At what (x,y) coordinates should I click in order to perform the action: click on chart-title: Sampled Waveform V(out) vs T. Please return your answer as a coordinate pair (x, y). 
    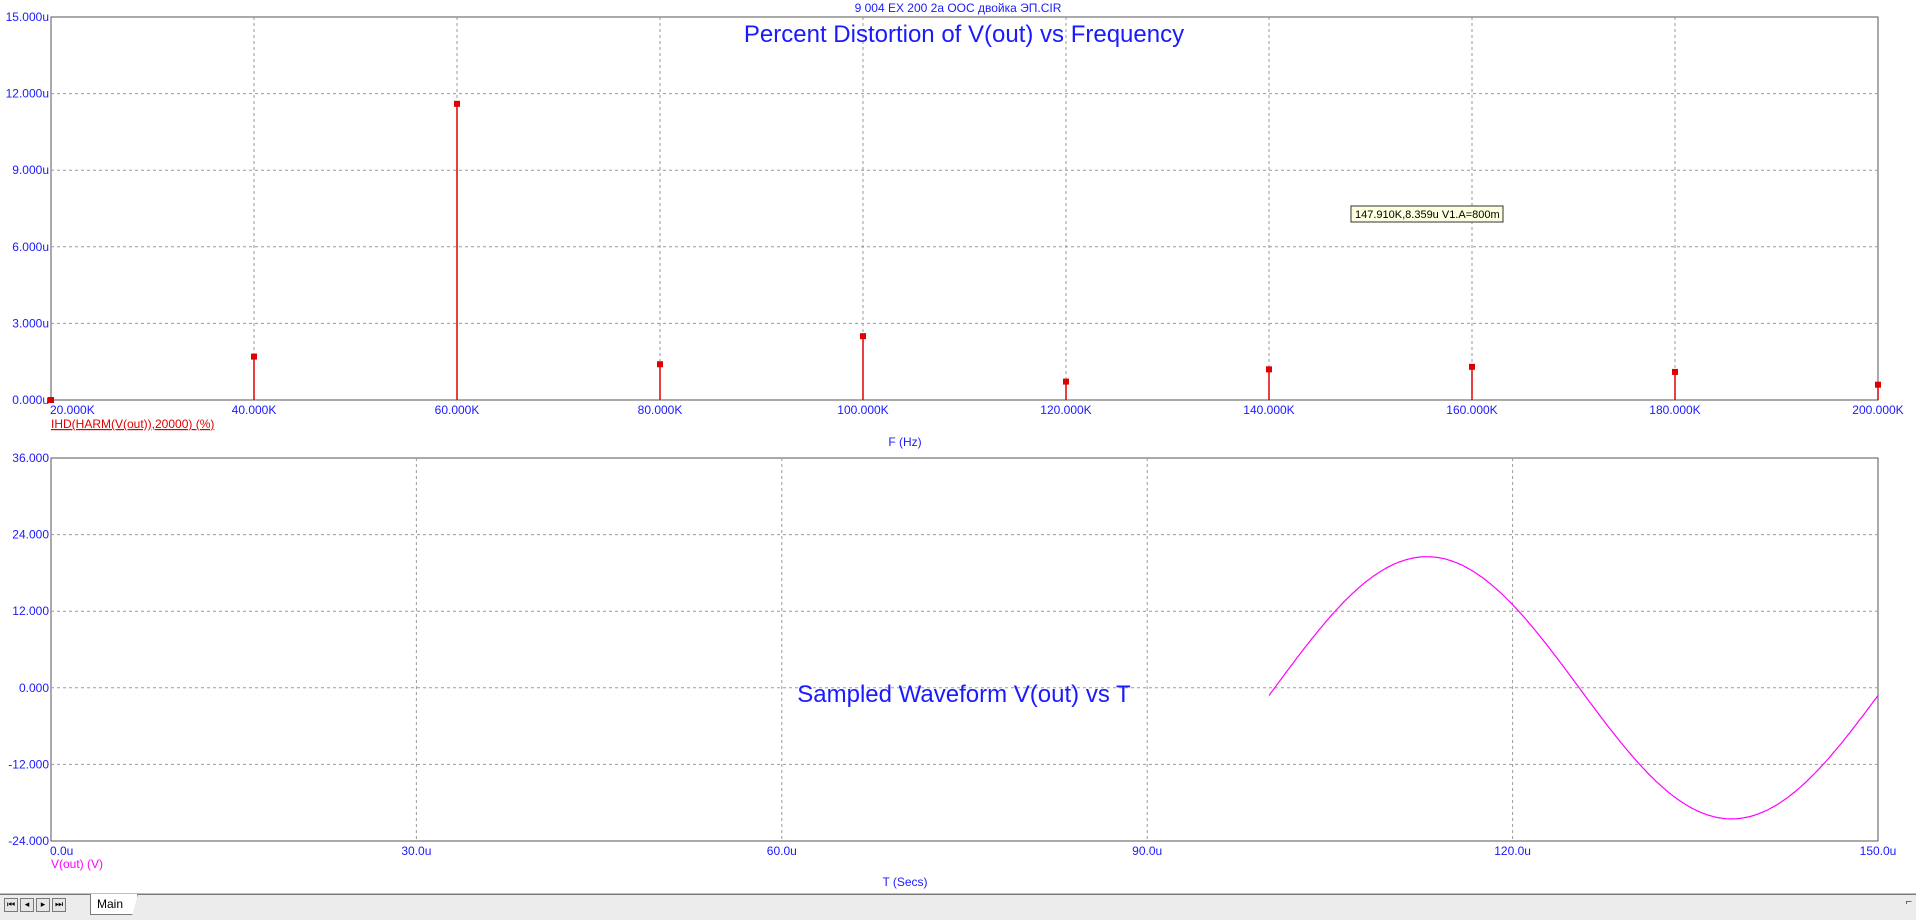
    Looking at the image, I should click on (964, 694).